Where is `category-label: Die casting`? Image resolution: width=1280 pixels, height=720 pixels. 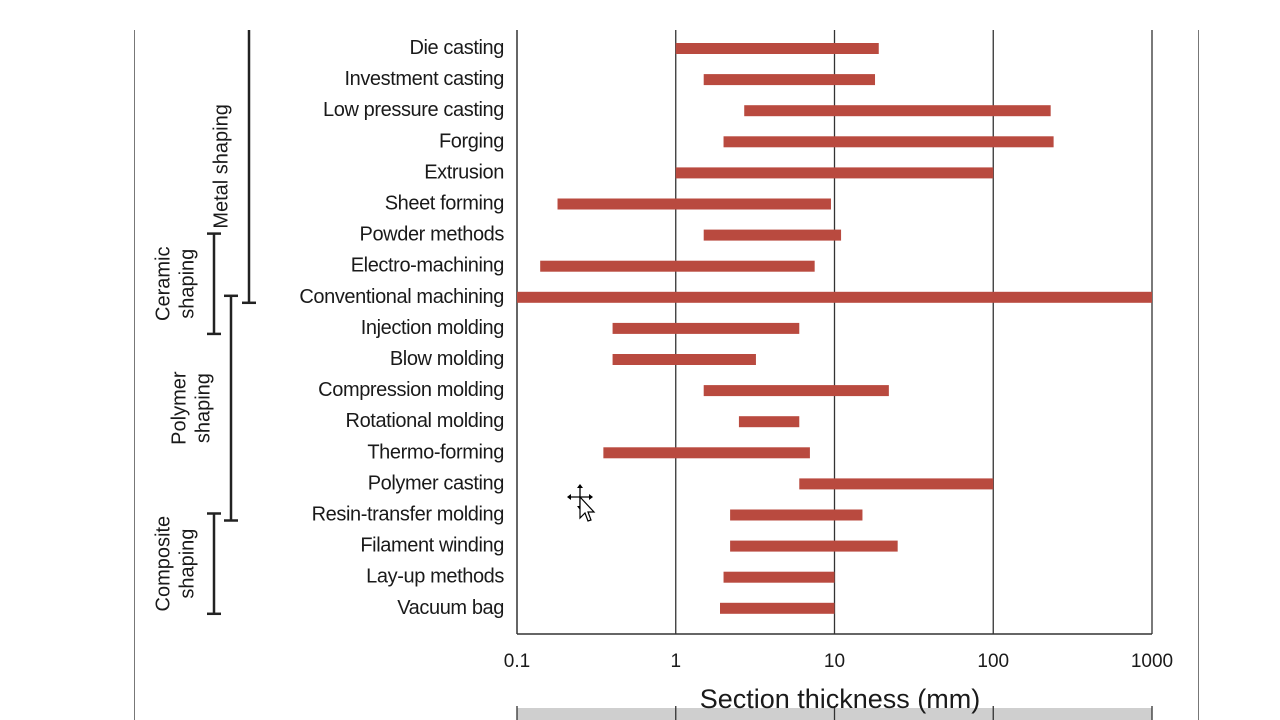
category-label: Die casting is located at coordinates (456, 48).